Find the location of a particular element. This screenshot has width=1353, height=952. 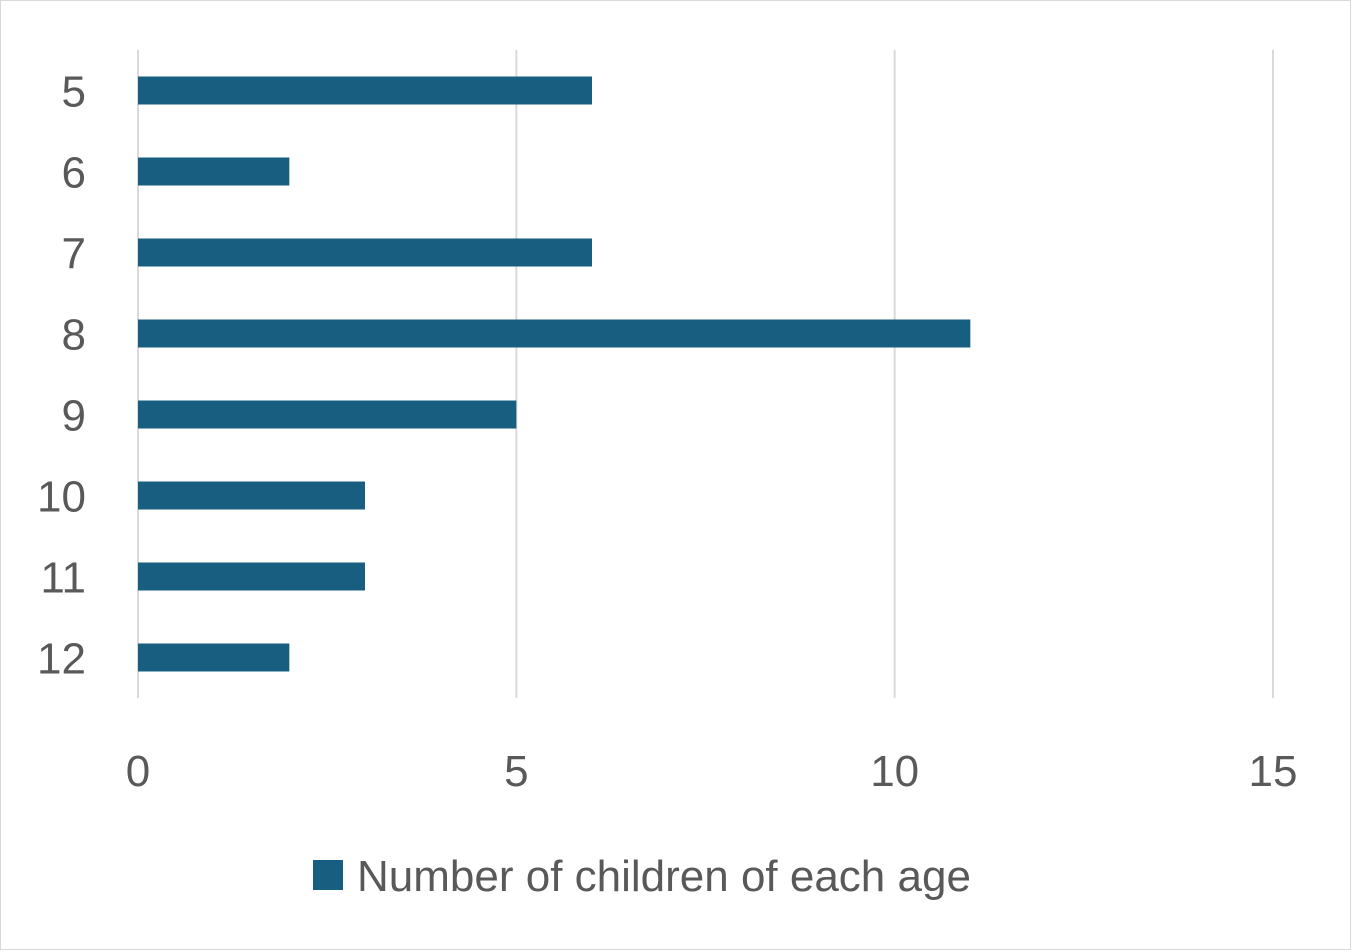

x-tick-label: 0 is located at coordinates (138, 771).